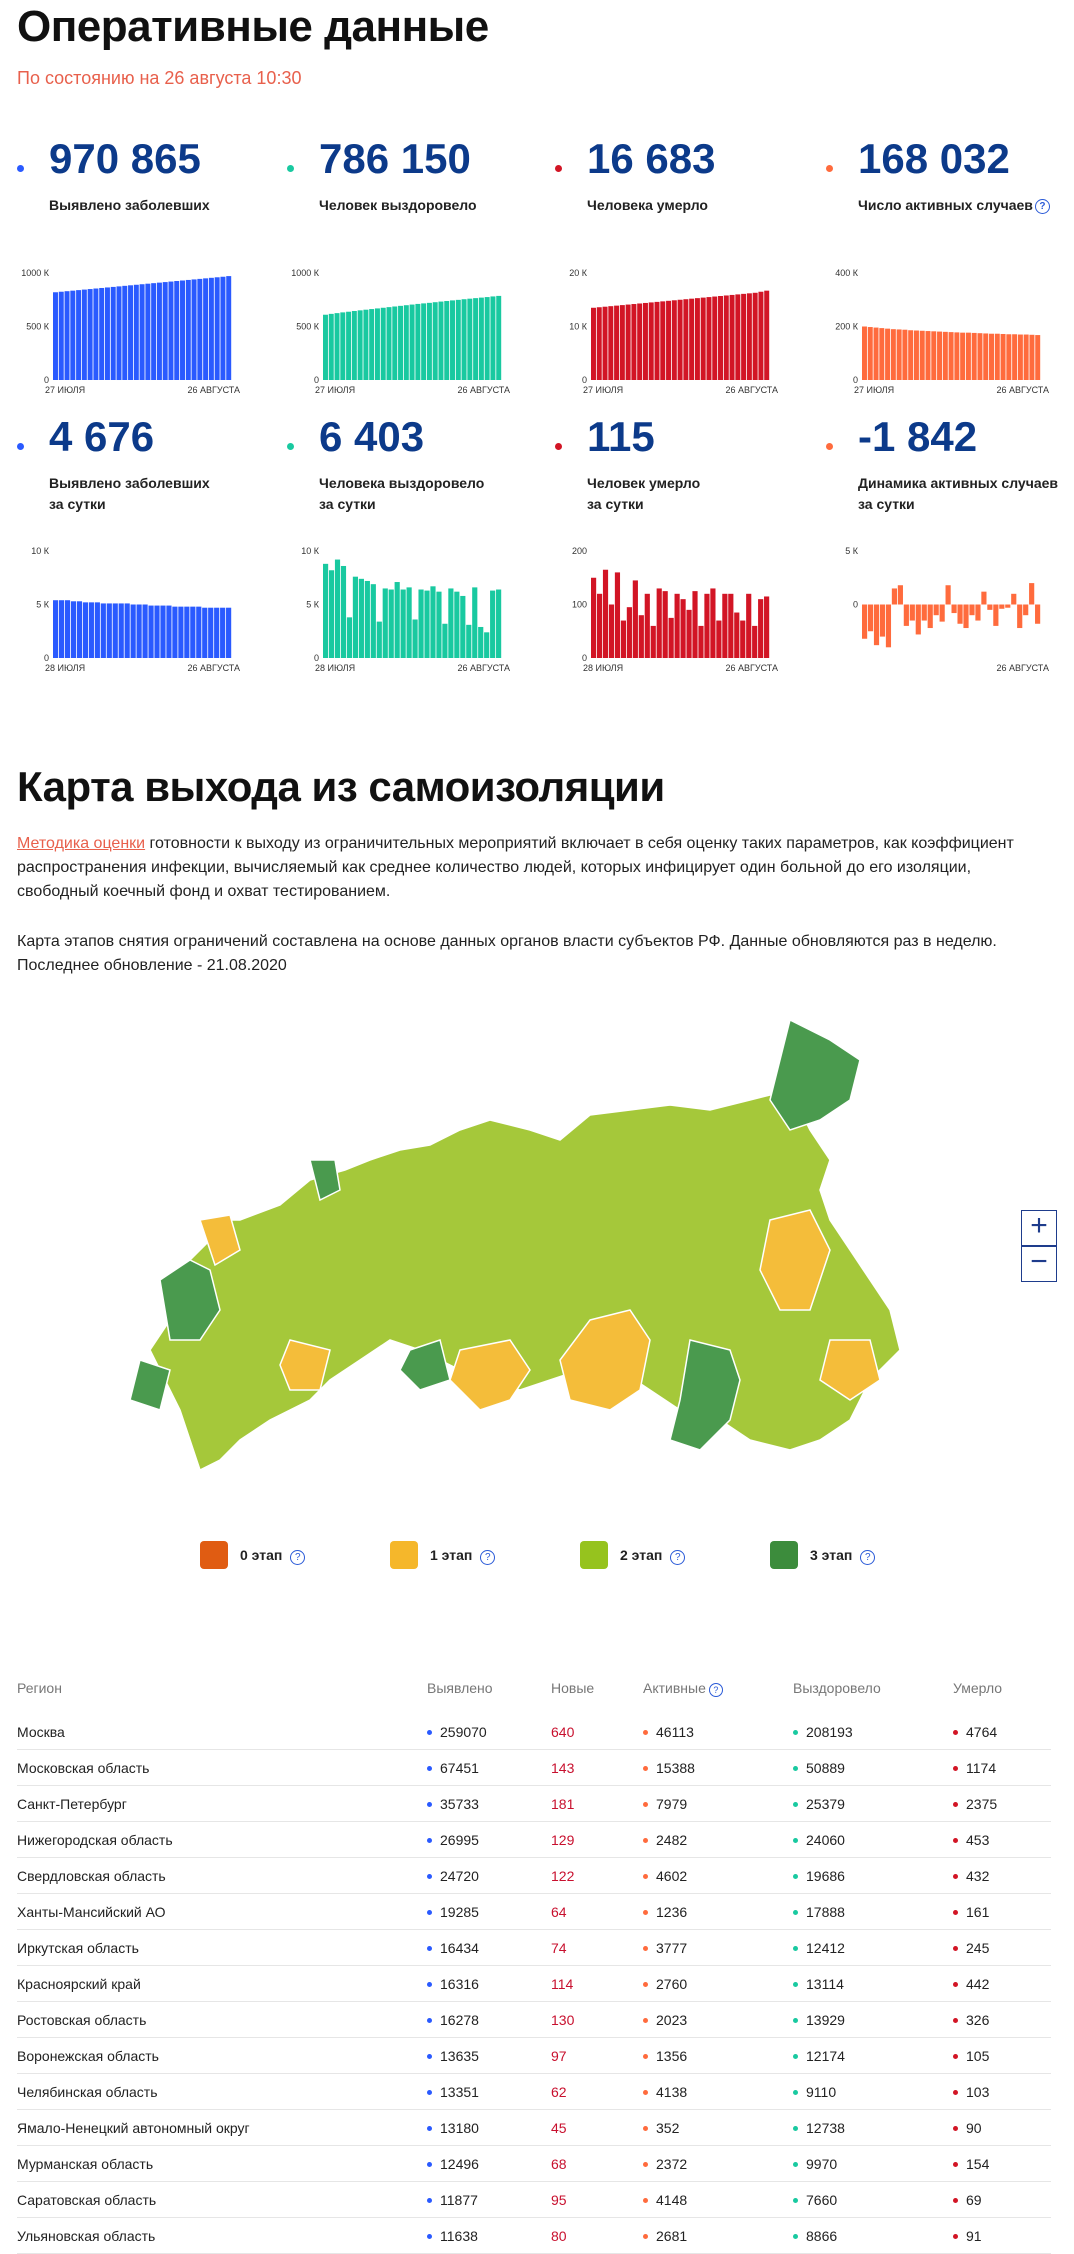 The height and width of the screenshot is (2254, 1074). What do you see at coordinates (954, 205) in the screenshot?
I see `stat-label: Число активных случаев?` at bounding box center [954, 205].